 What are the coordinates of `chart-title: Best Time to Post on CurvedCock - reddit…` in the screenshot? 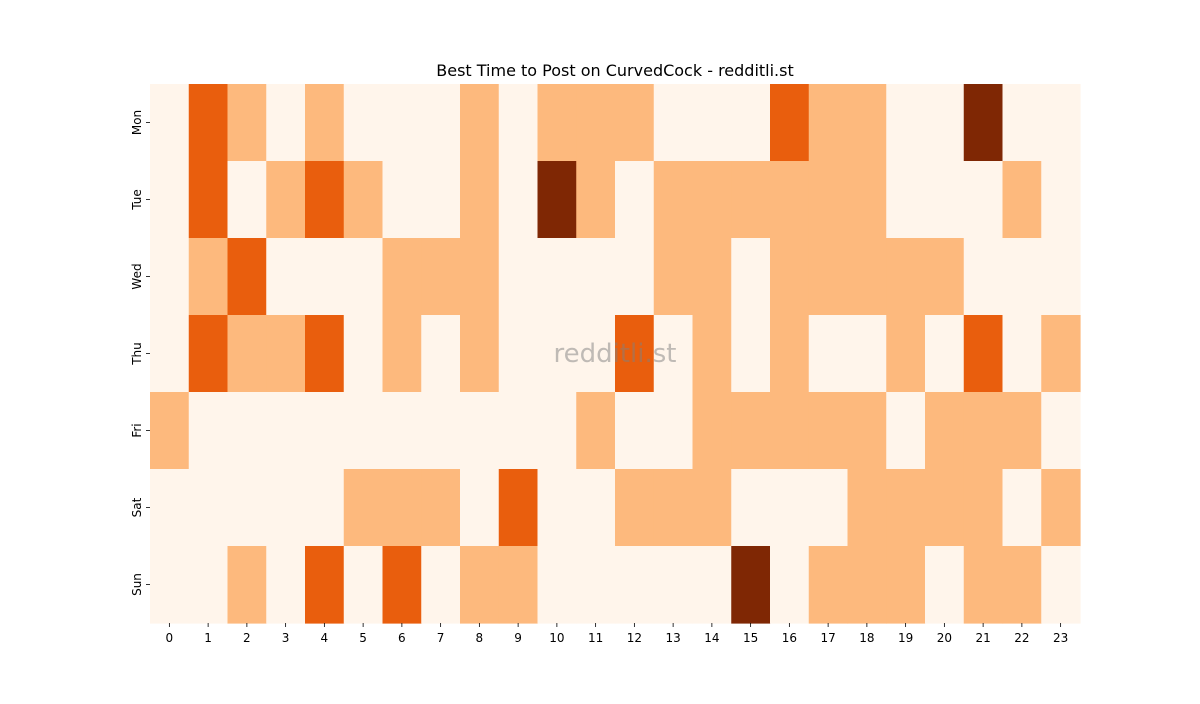 It's located at (615, 70).